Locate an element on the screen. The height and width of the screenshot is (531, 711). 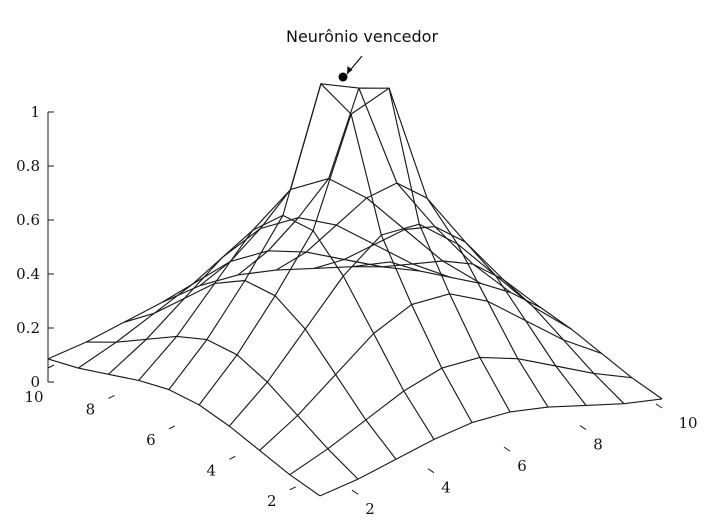
annotation-label: Neurônio vencedor is located at coordinates (362, 36).